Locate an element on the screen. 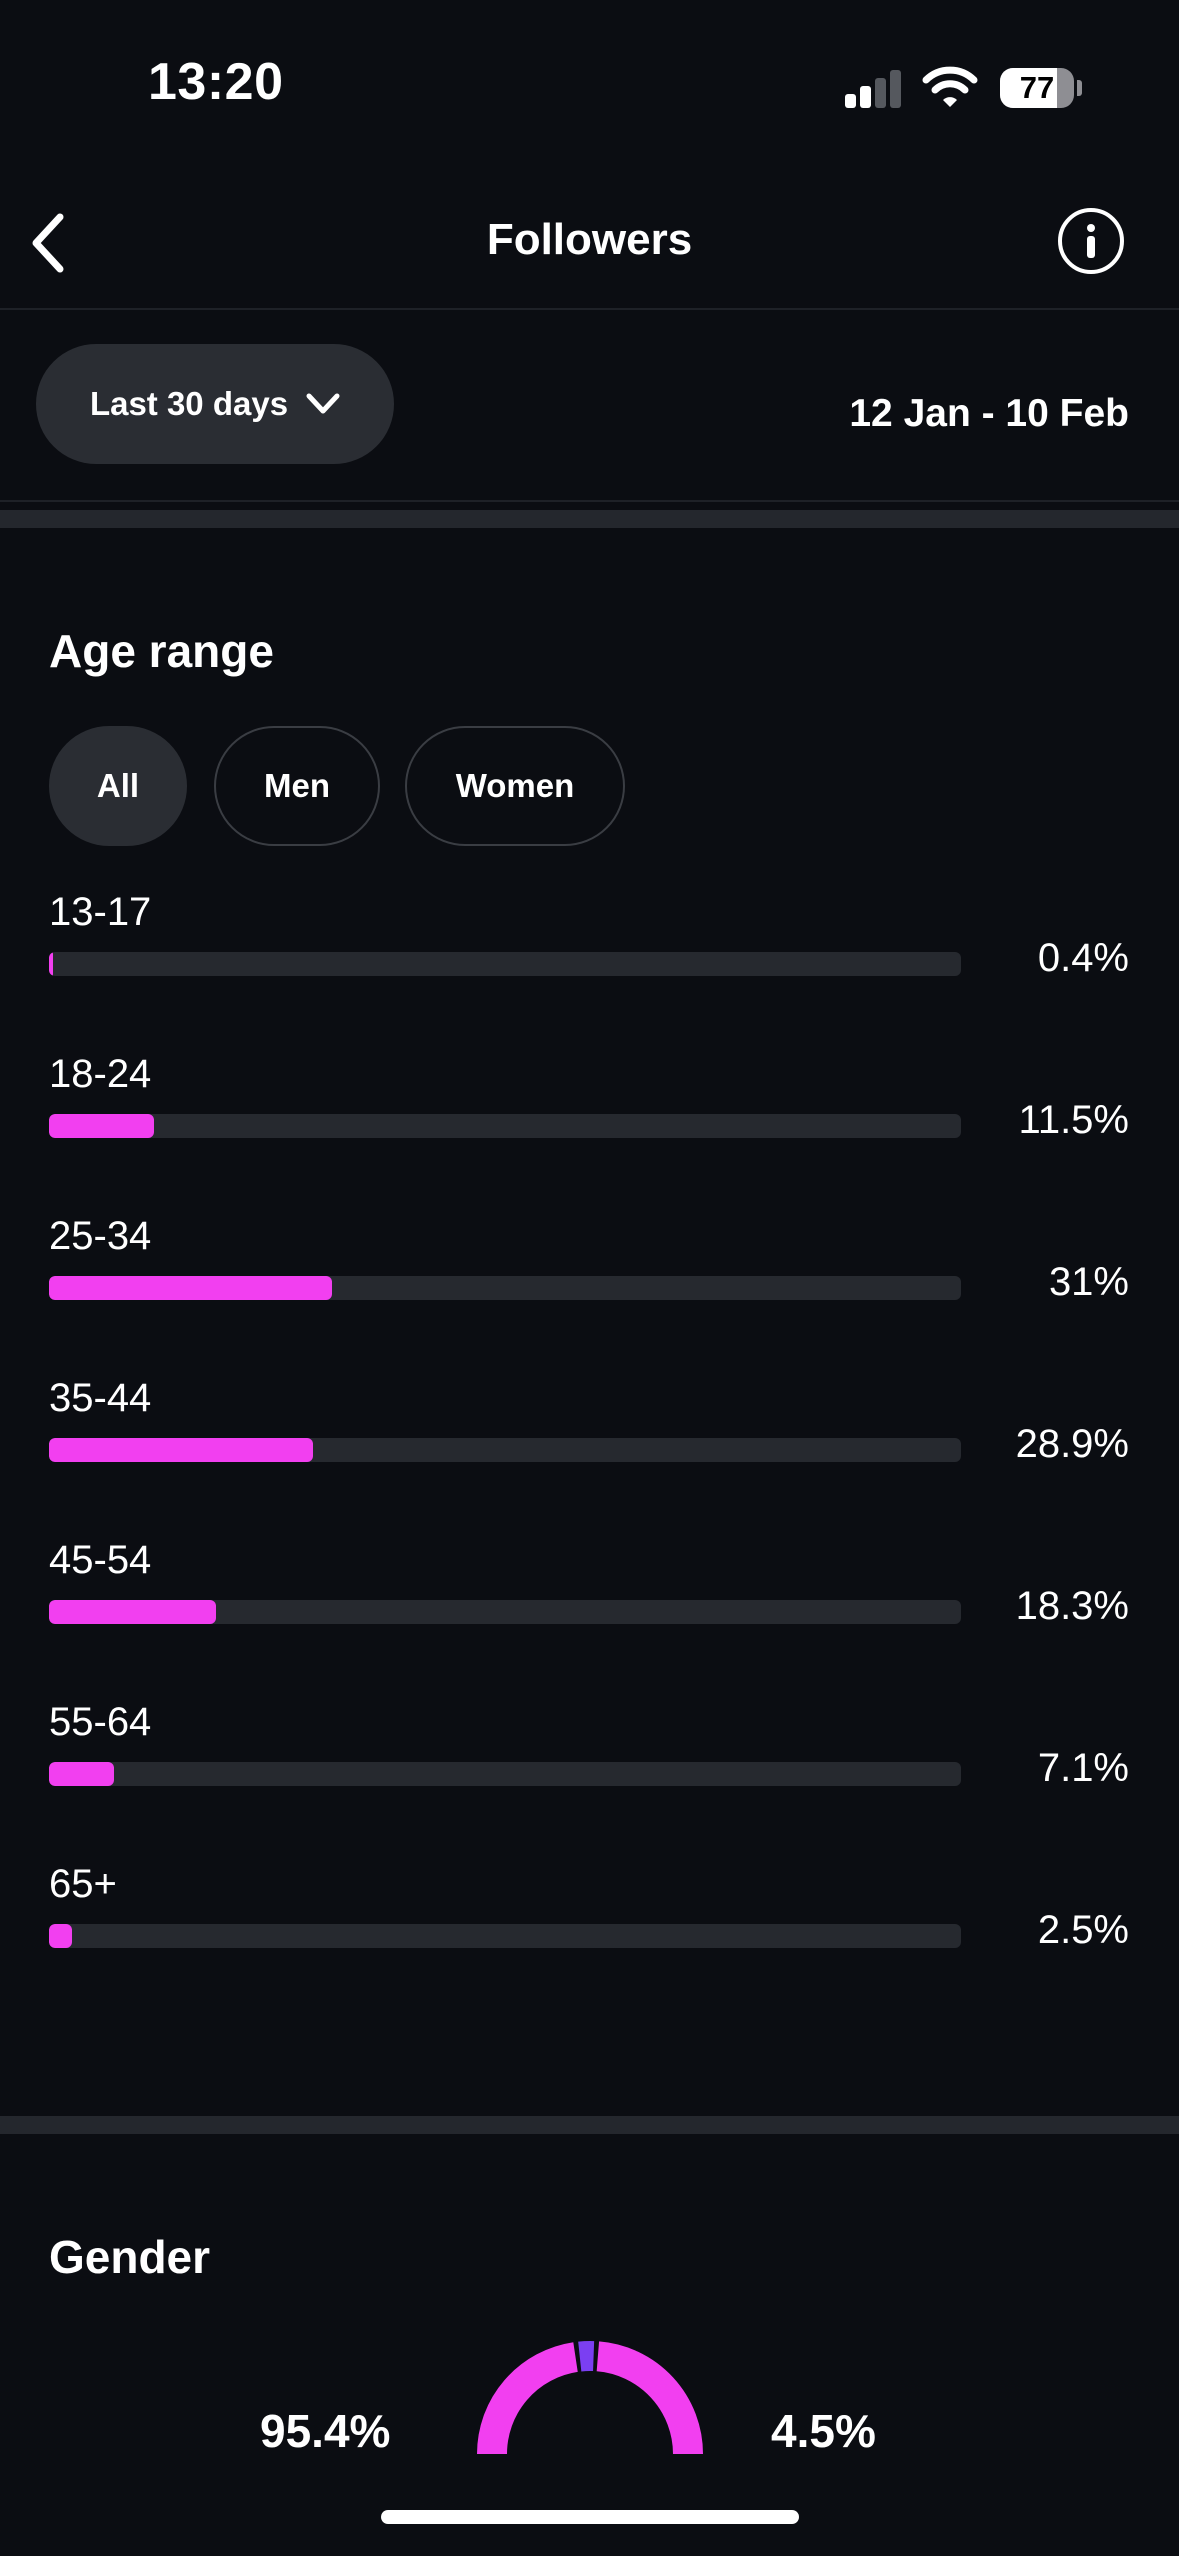  age-row-label: 25-34 is located at coordinates (100, 1236).